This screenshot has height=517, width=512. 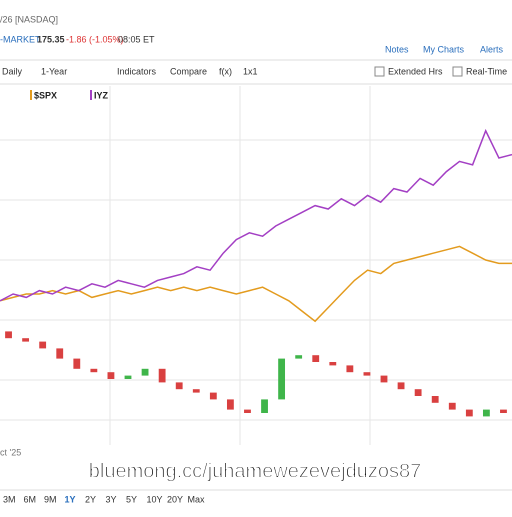 I want to click on toolbar-button: Daily, so click(x=12, y=71).